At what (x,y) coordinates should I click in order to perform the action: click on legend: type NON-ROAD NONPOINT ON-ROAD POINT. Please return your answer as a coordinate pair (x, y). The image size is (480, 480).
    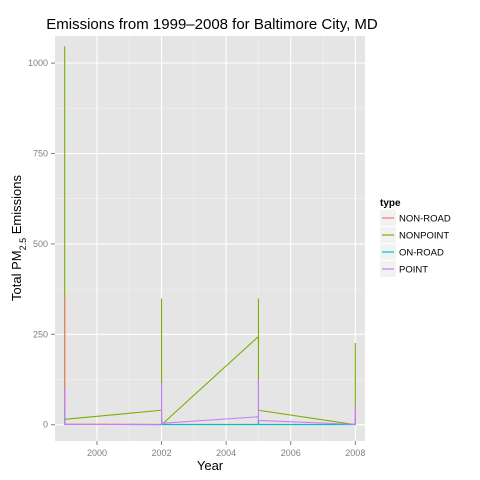
    Looking at the image, I should click on (415, 237).